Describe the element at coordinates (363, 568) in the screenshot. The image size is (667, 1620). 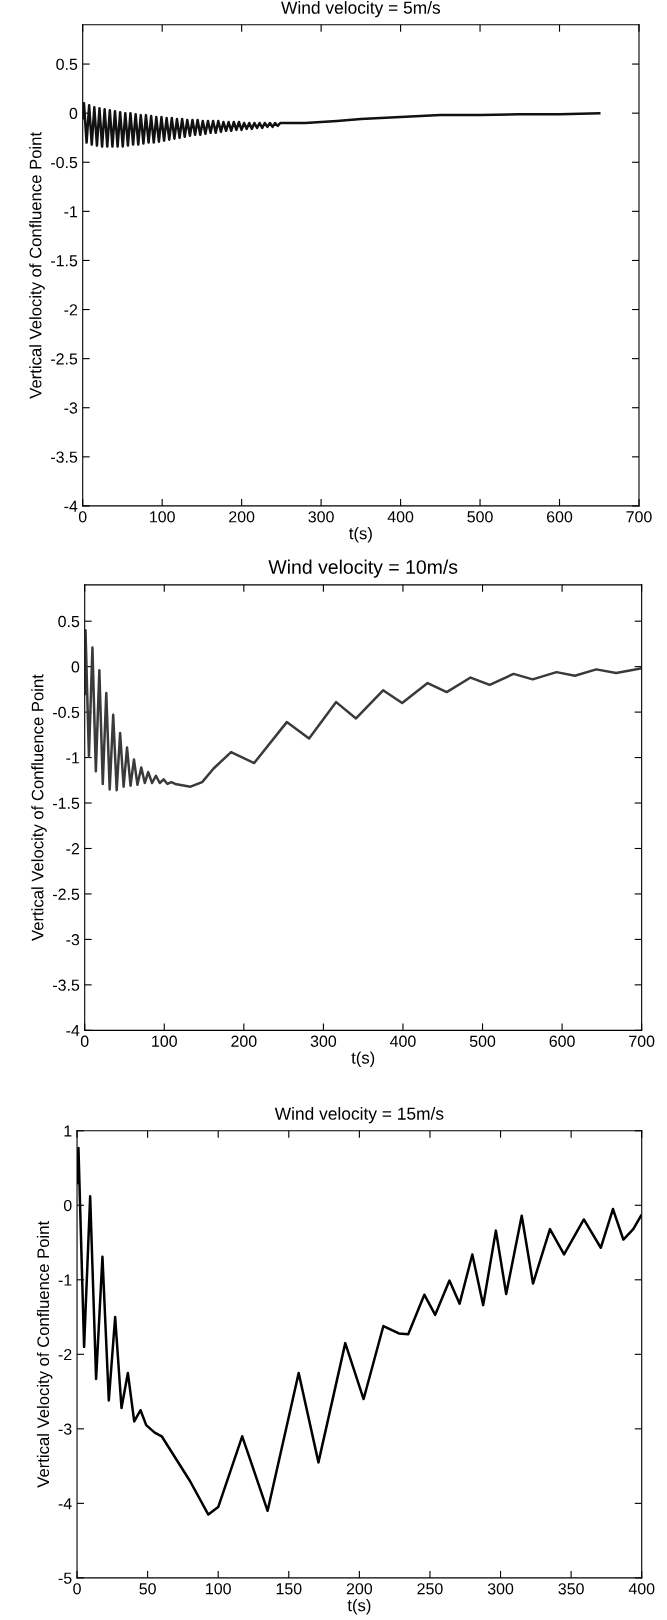
I see `chart-title: Wind velocity = 10m/s` at that location.